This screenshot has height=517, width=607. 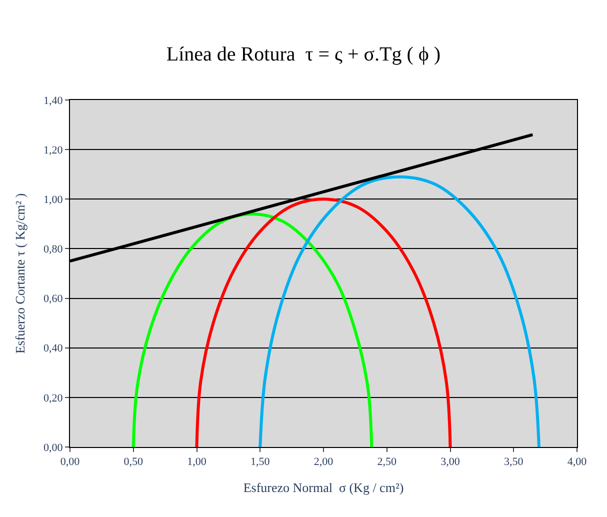 I want to click on x-tick-label: 1,00, so click(x=197, y=462).